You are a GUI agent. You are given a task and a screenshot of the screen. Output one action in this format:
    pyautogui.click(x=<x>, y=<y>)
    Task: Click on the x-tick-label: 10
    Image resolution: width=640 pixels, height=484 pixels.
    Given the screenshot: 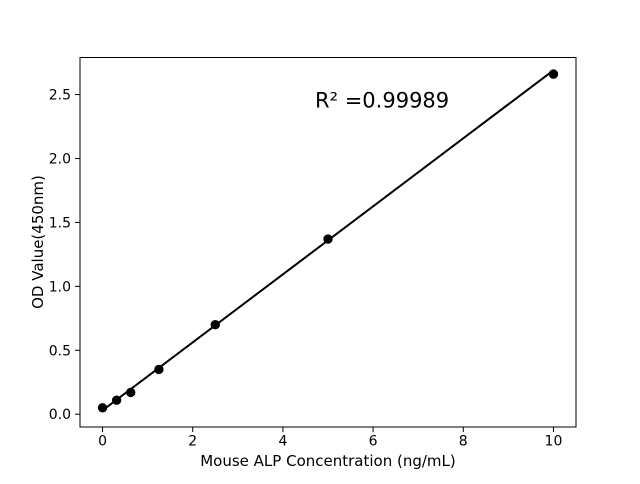 What is the action you would take?
    pyautogui.click(x=554, y=442)
    